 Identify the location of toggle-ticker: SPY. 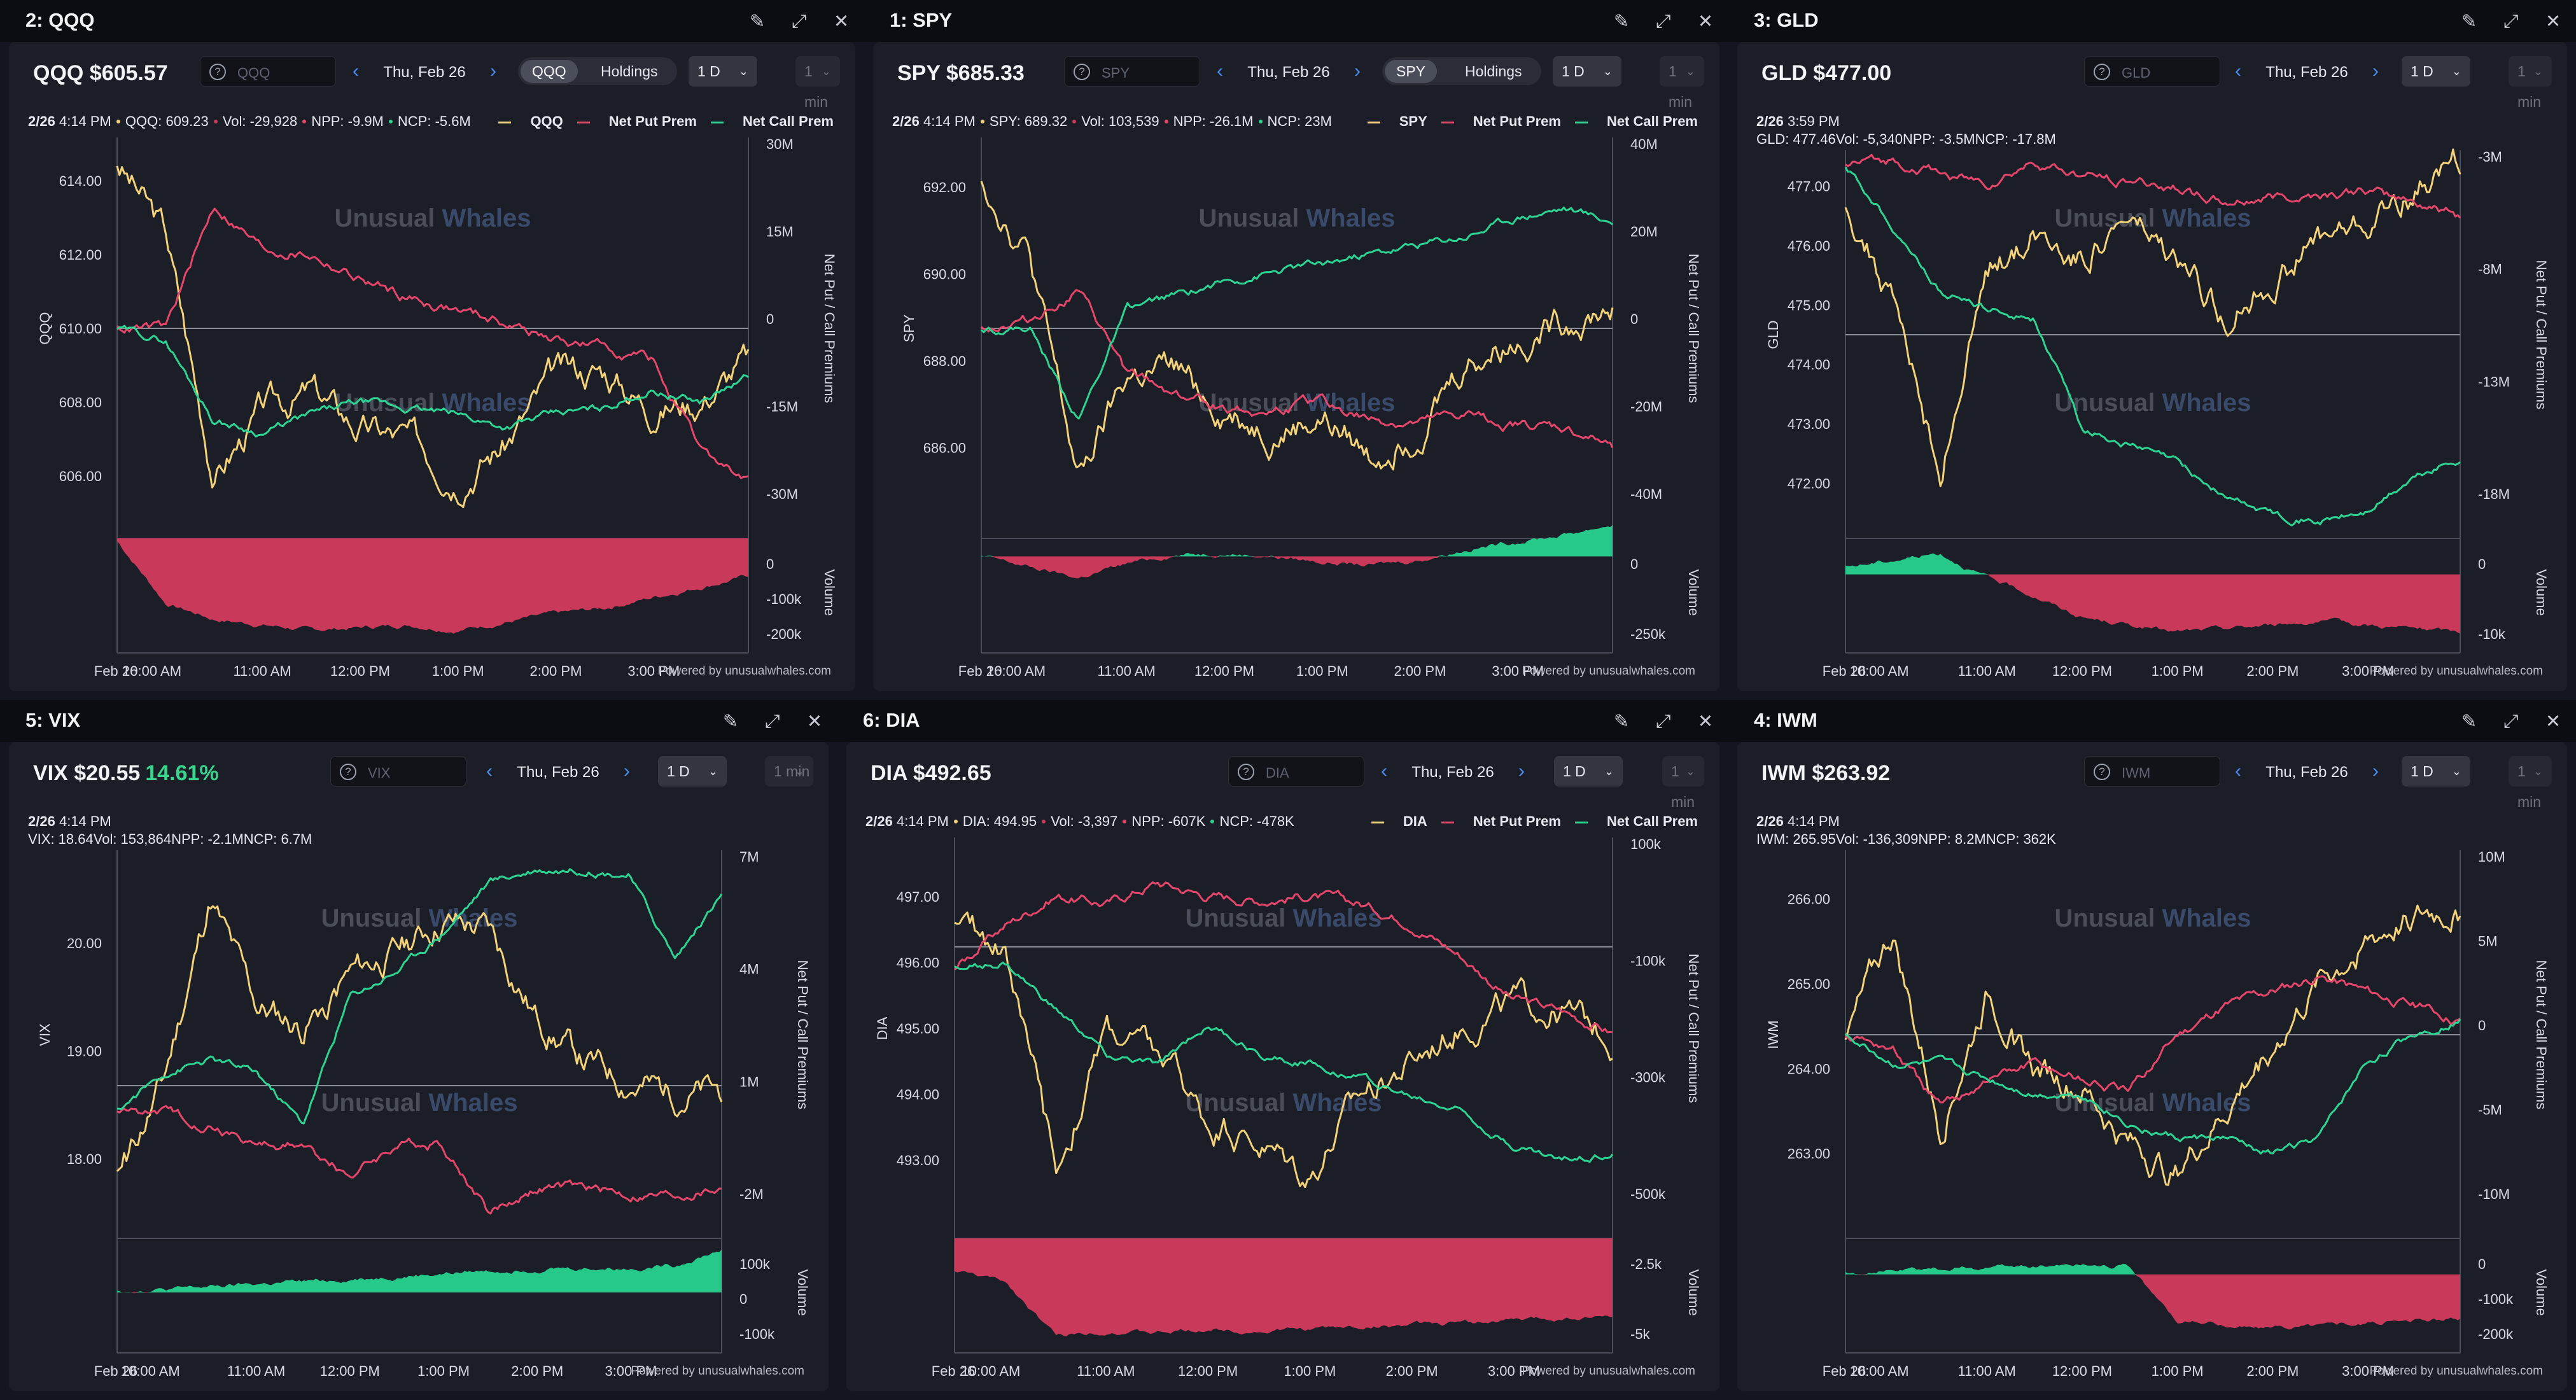
(1411, 71).